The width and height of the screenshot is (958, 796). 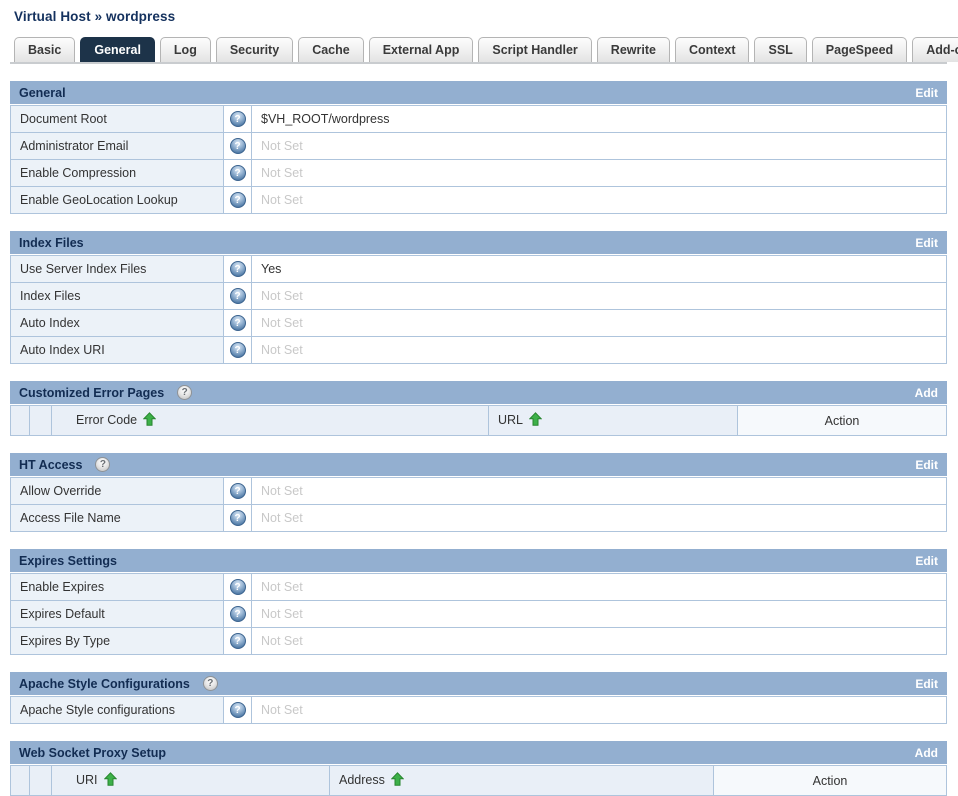 I want to click on table-row: Use Server Index Files ? Yes, so click(x=478, y=269).